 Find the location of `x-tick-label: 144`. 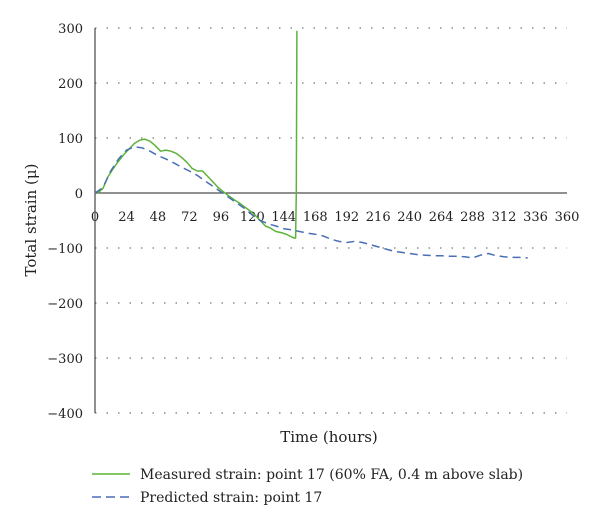

x-tick-label: 144 is located at coordinates (283, 217).